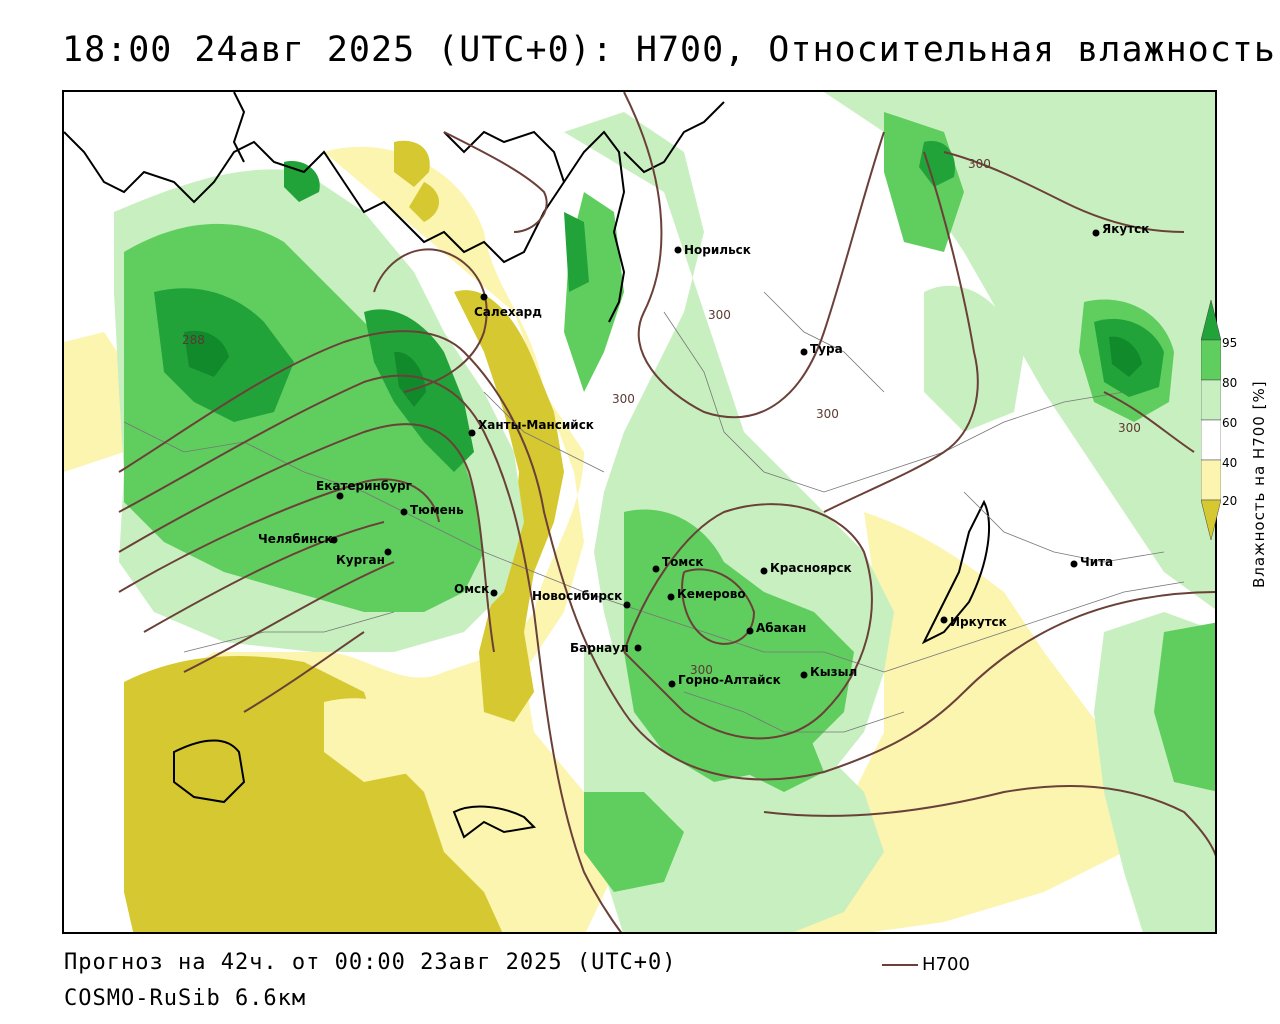 This screenshot has width=1280, height=1024. I want to click on city-label: Новосибирск, so click(577, 596).